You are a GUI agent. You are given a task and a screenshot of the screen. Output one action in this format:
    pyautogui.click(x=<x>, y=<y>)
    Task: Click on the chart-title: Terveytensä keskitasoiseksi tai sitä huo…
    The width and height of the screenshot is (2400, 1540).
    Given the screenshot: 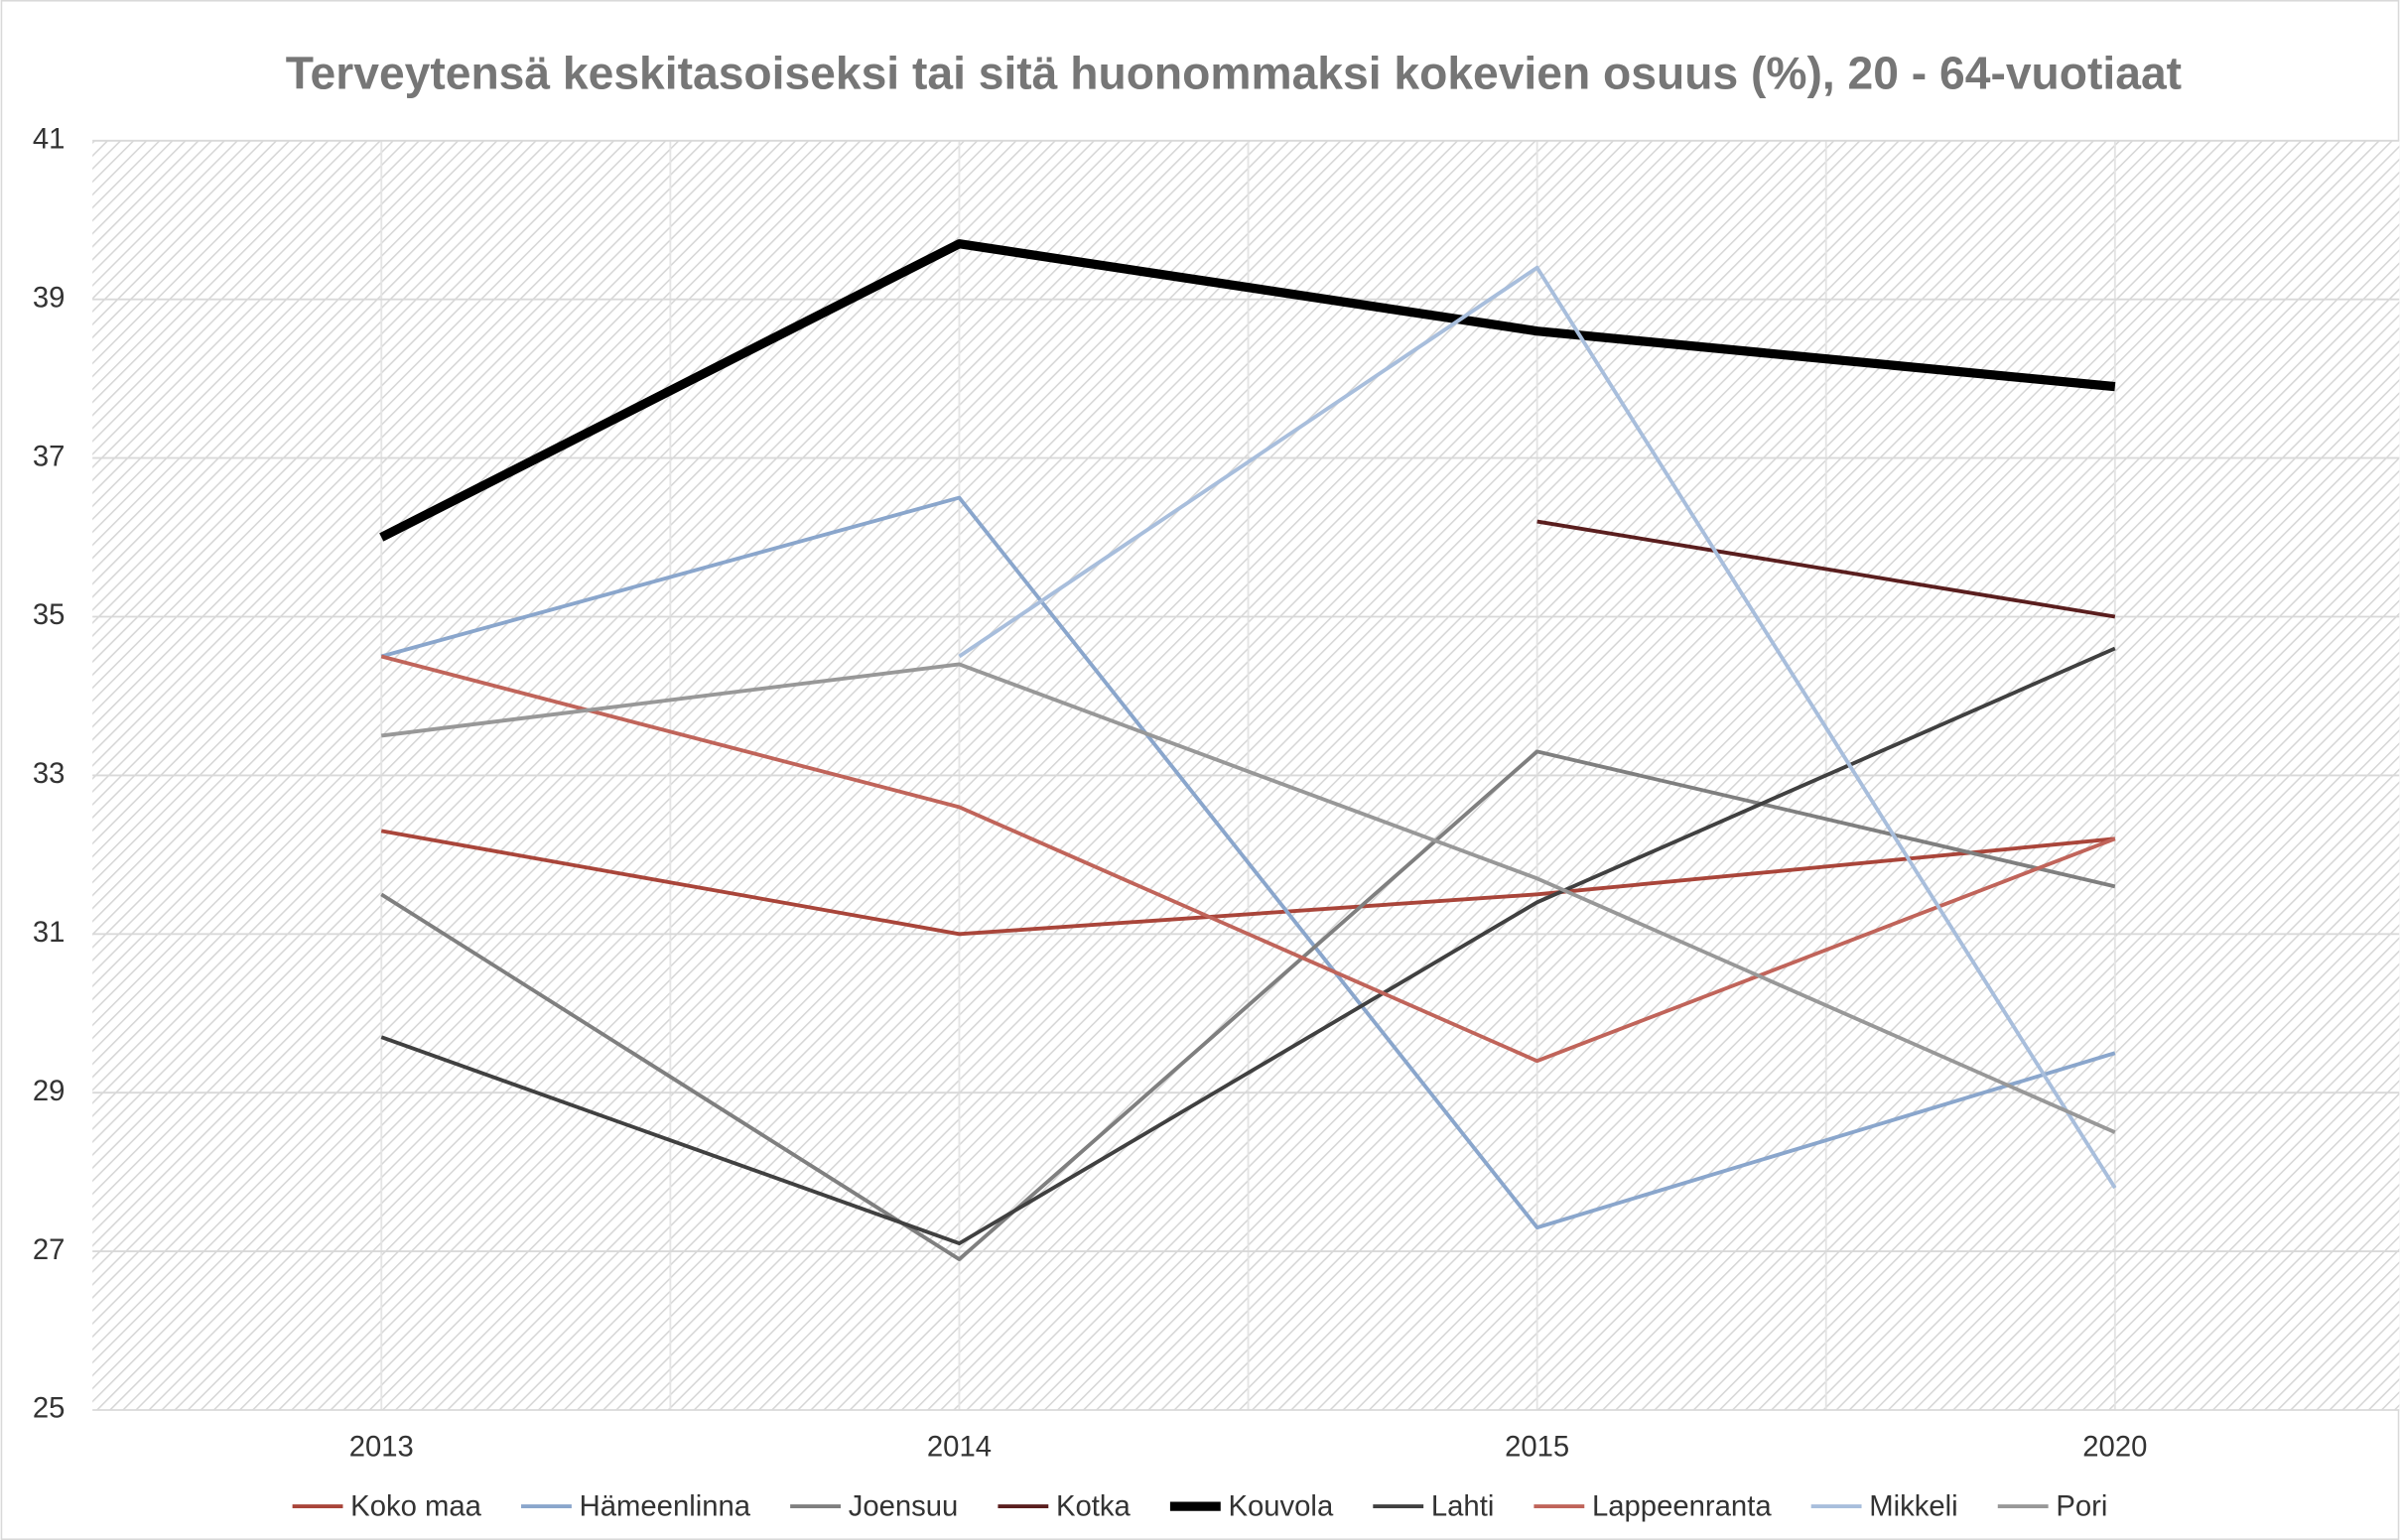 What is the action you would take?
    pyautogui.click(x=1234, y=72)
    